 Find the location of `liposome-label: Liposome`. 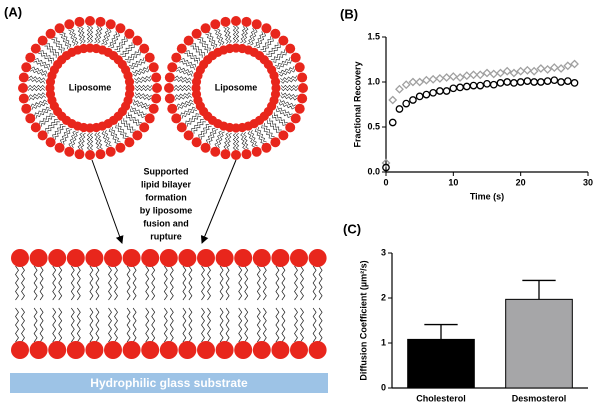

liposome-label: Liposome is located at coordinates (236, 87).